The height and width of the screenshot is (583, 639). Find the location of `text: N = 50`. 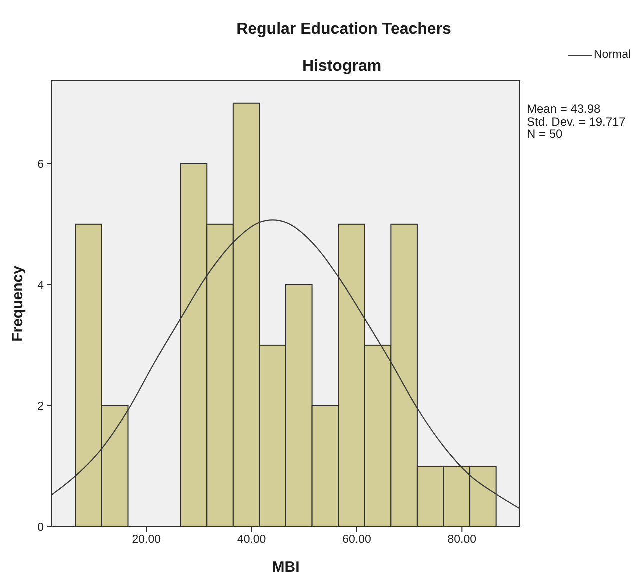

text: N = 50 is located at coordinates (545, 134).